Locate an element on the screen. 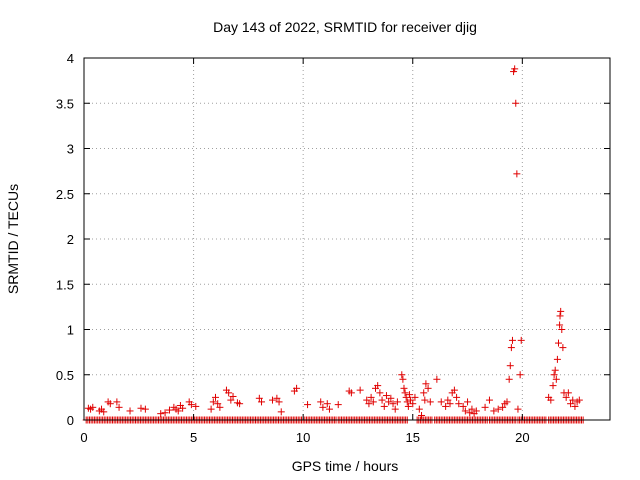  x-tick-label: 20 is located at coordinates (522, 437).